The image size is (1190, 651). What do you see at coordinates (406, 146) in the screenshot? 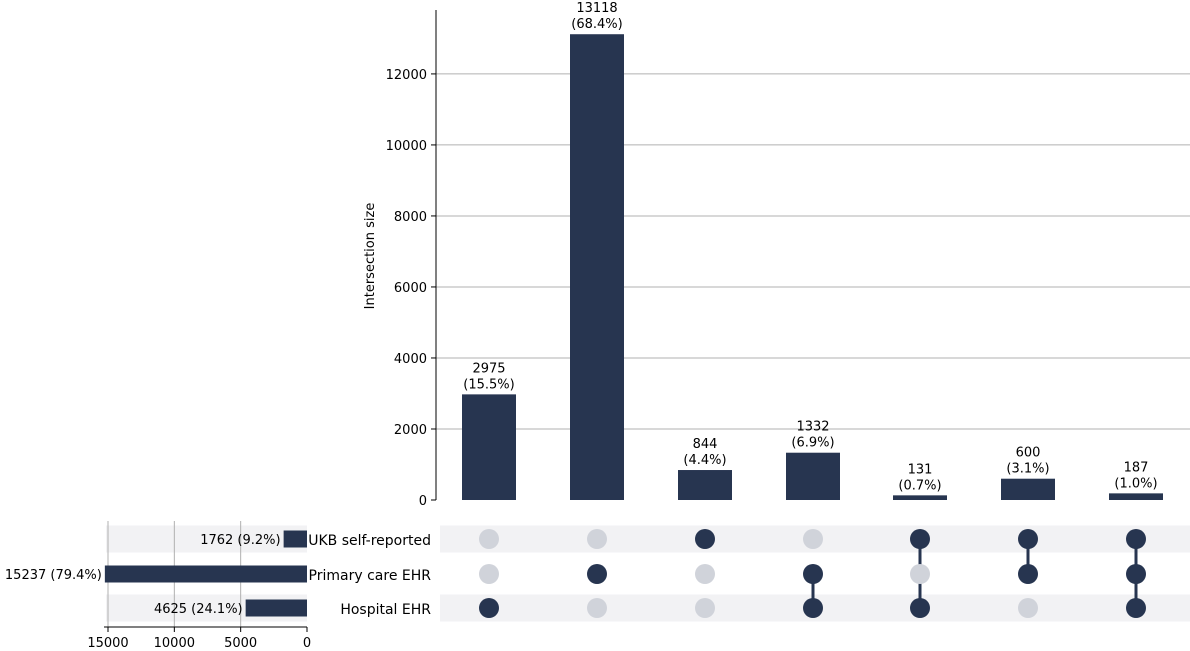
I see `y-tick-label: 10000` at bounding box center [406, 146].